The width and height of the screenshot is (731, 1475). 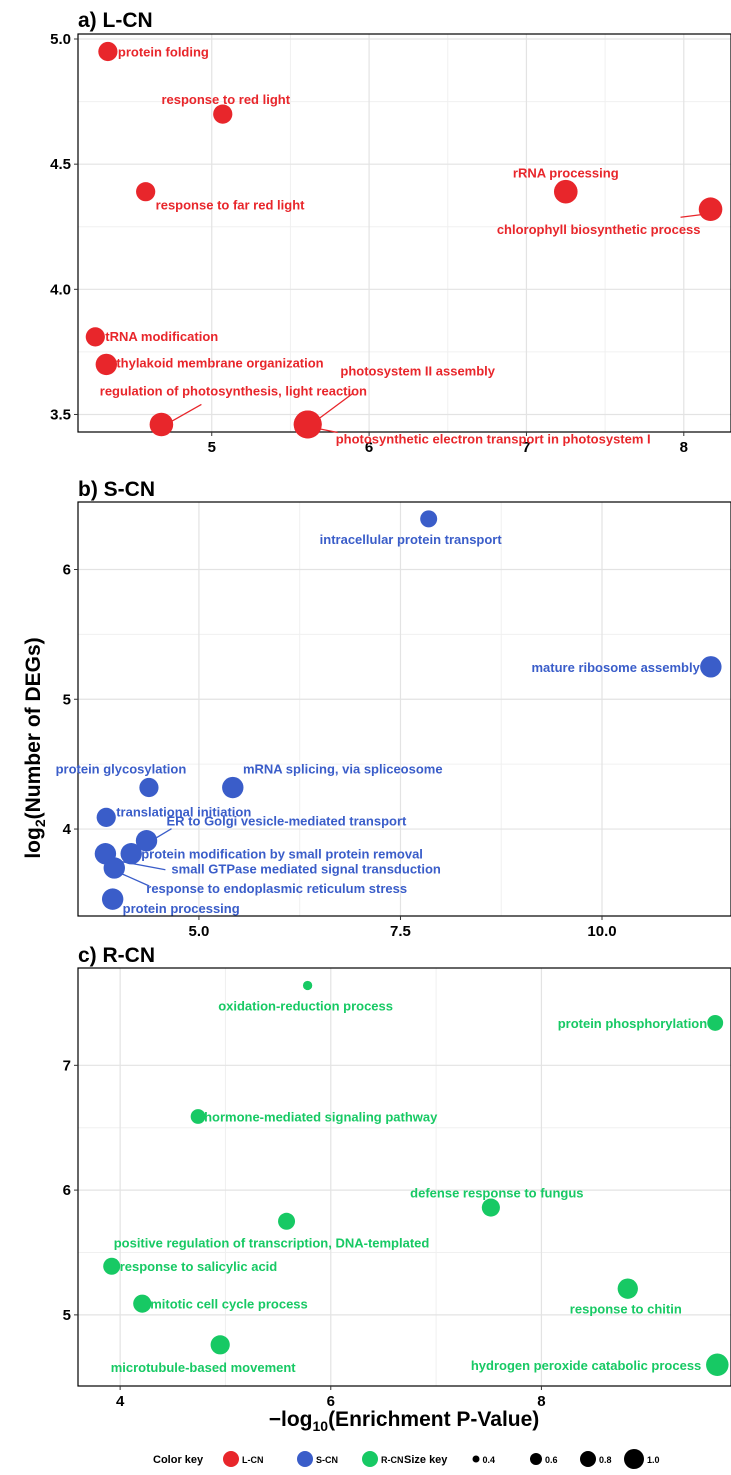 What do you see at coordinates (60, 164) in the screenshot?
I see `y-tick-label: 4.5` at bounding box center [60, 164].